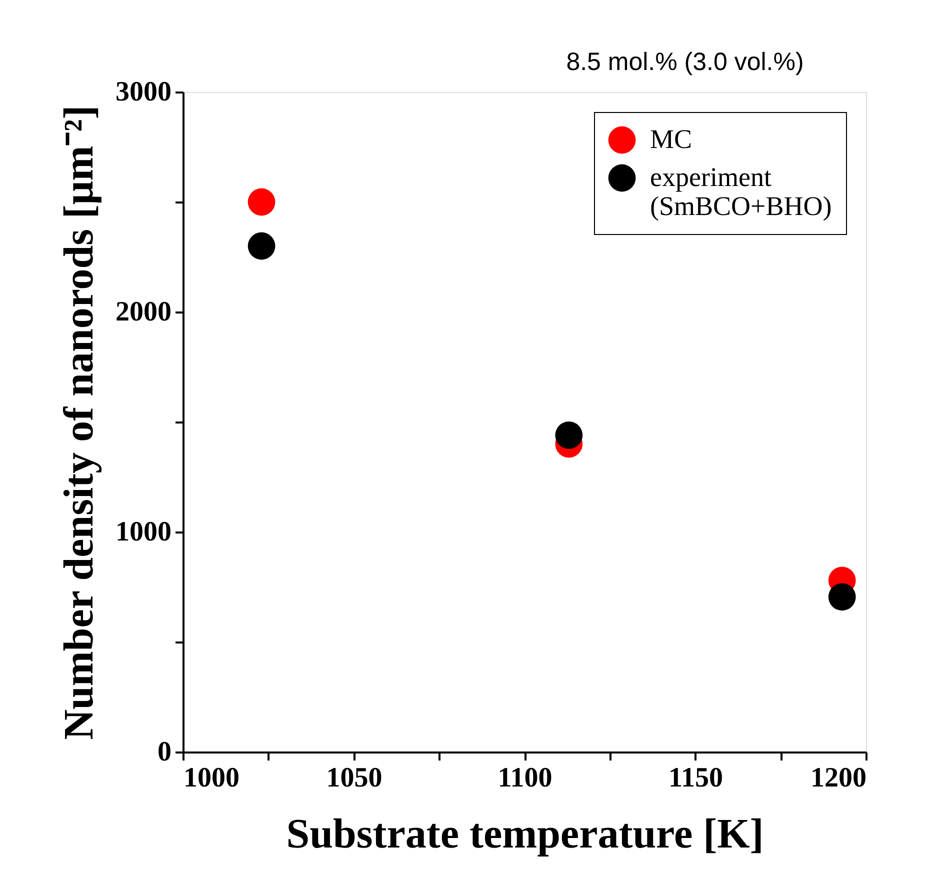  I want to click on y-axis-title: Number density of nanorods [μm⁻²], so click(79, 422).